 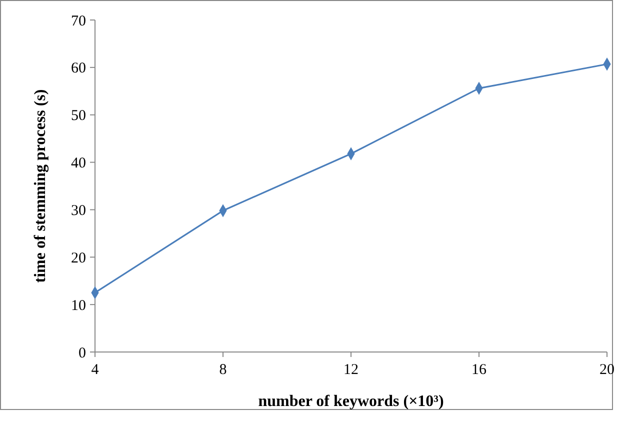 I want to click on x-tick-label: 4, so click(x=95, y=370).